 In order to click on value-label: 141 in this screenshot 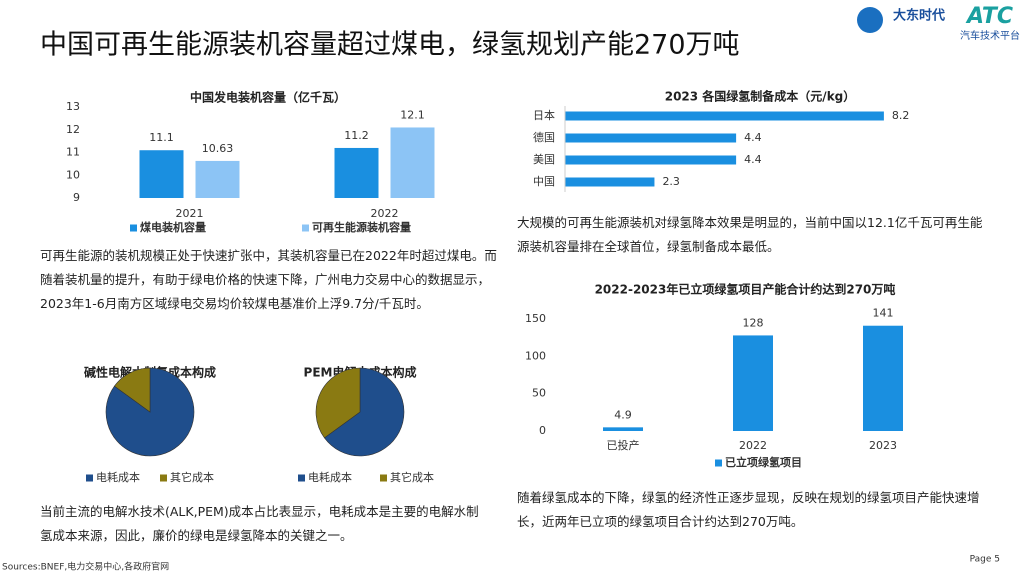, I will do `click(883, 313)`.